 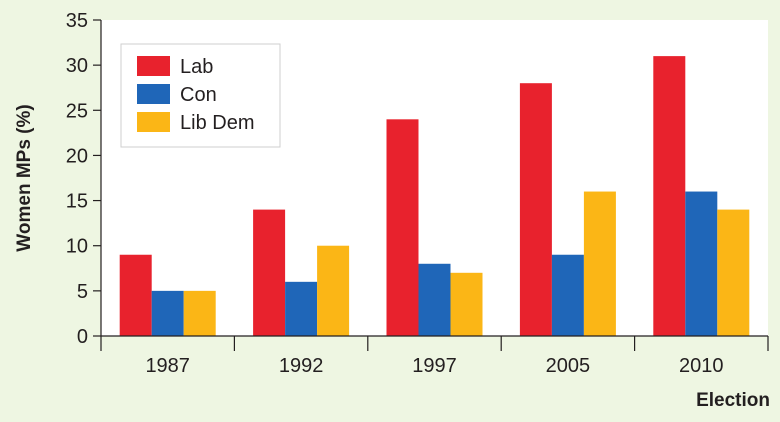 What do you see at coordinates (77, 202) in the screenshot?
I see `y-tick-label: 15` at bounding box center [77, 202].